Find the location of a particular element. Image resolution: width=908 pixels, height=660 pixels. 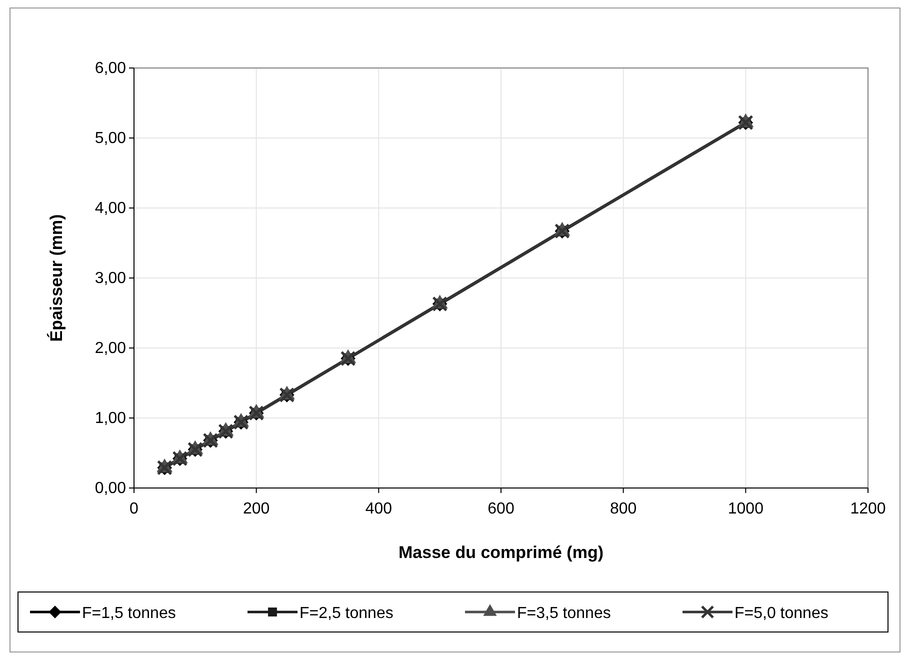

legend-label: F=1,5 tonnes is located at coordinates (129, 613).